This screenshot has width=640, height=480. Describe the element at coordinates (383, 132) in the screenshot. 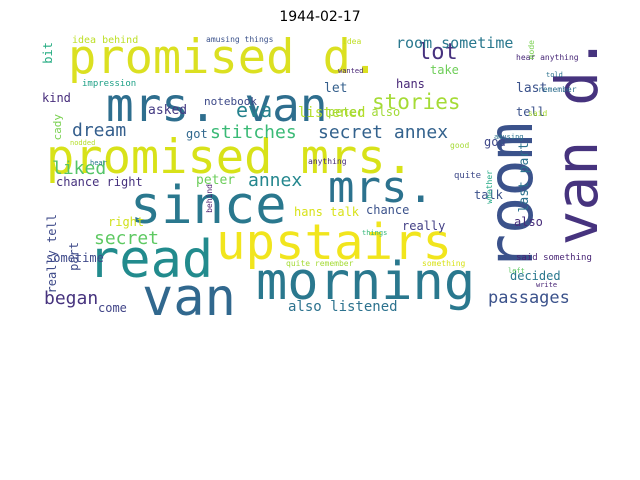

I see `word-17: secret annex` at that location.